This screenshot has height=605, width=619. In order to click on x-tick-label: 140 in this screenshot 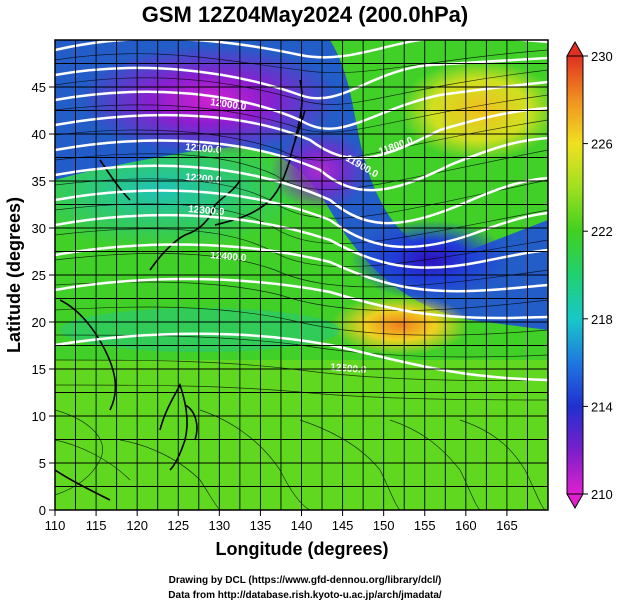, I will do `click(302, 525)`.